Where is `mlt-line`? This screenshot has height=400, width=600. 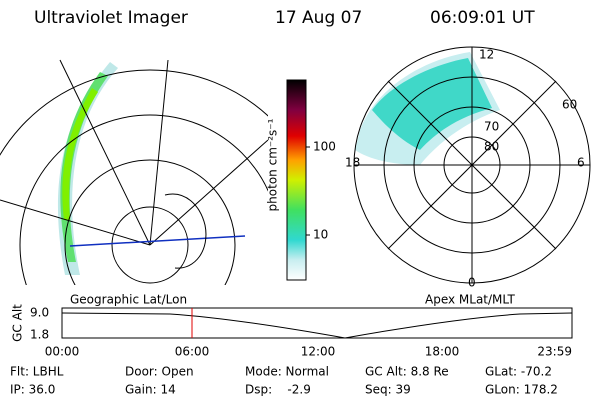
mlt-line is located at coordinates (472, 165).